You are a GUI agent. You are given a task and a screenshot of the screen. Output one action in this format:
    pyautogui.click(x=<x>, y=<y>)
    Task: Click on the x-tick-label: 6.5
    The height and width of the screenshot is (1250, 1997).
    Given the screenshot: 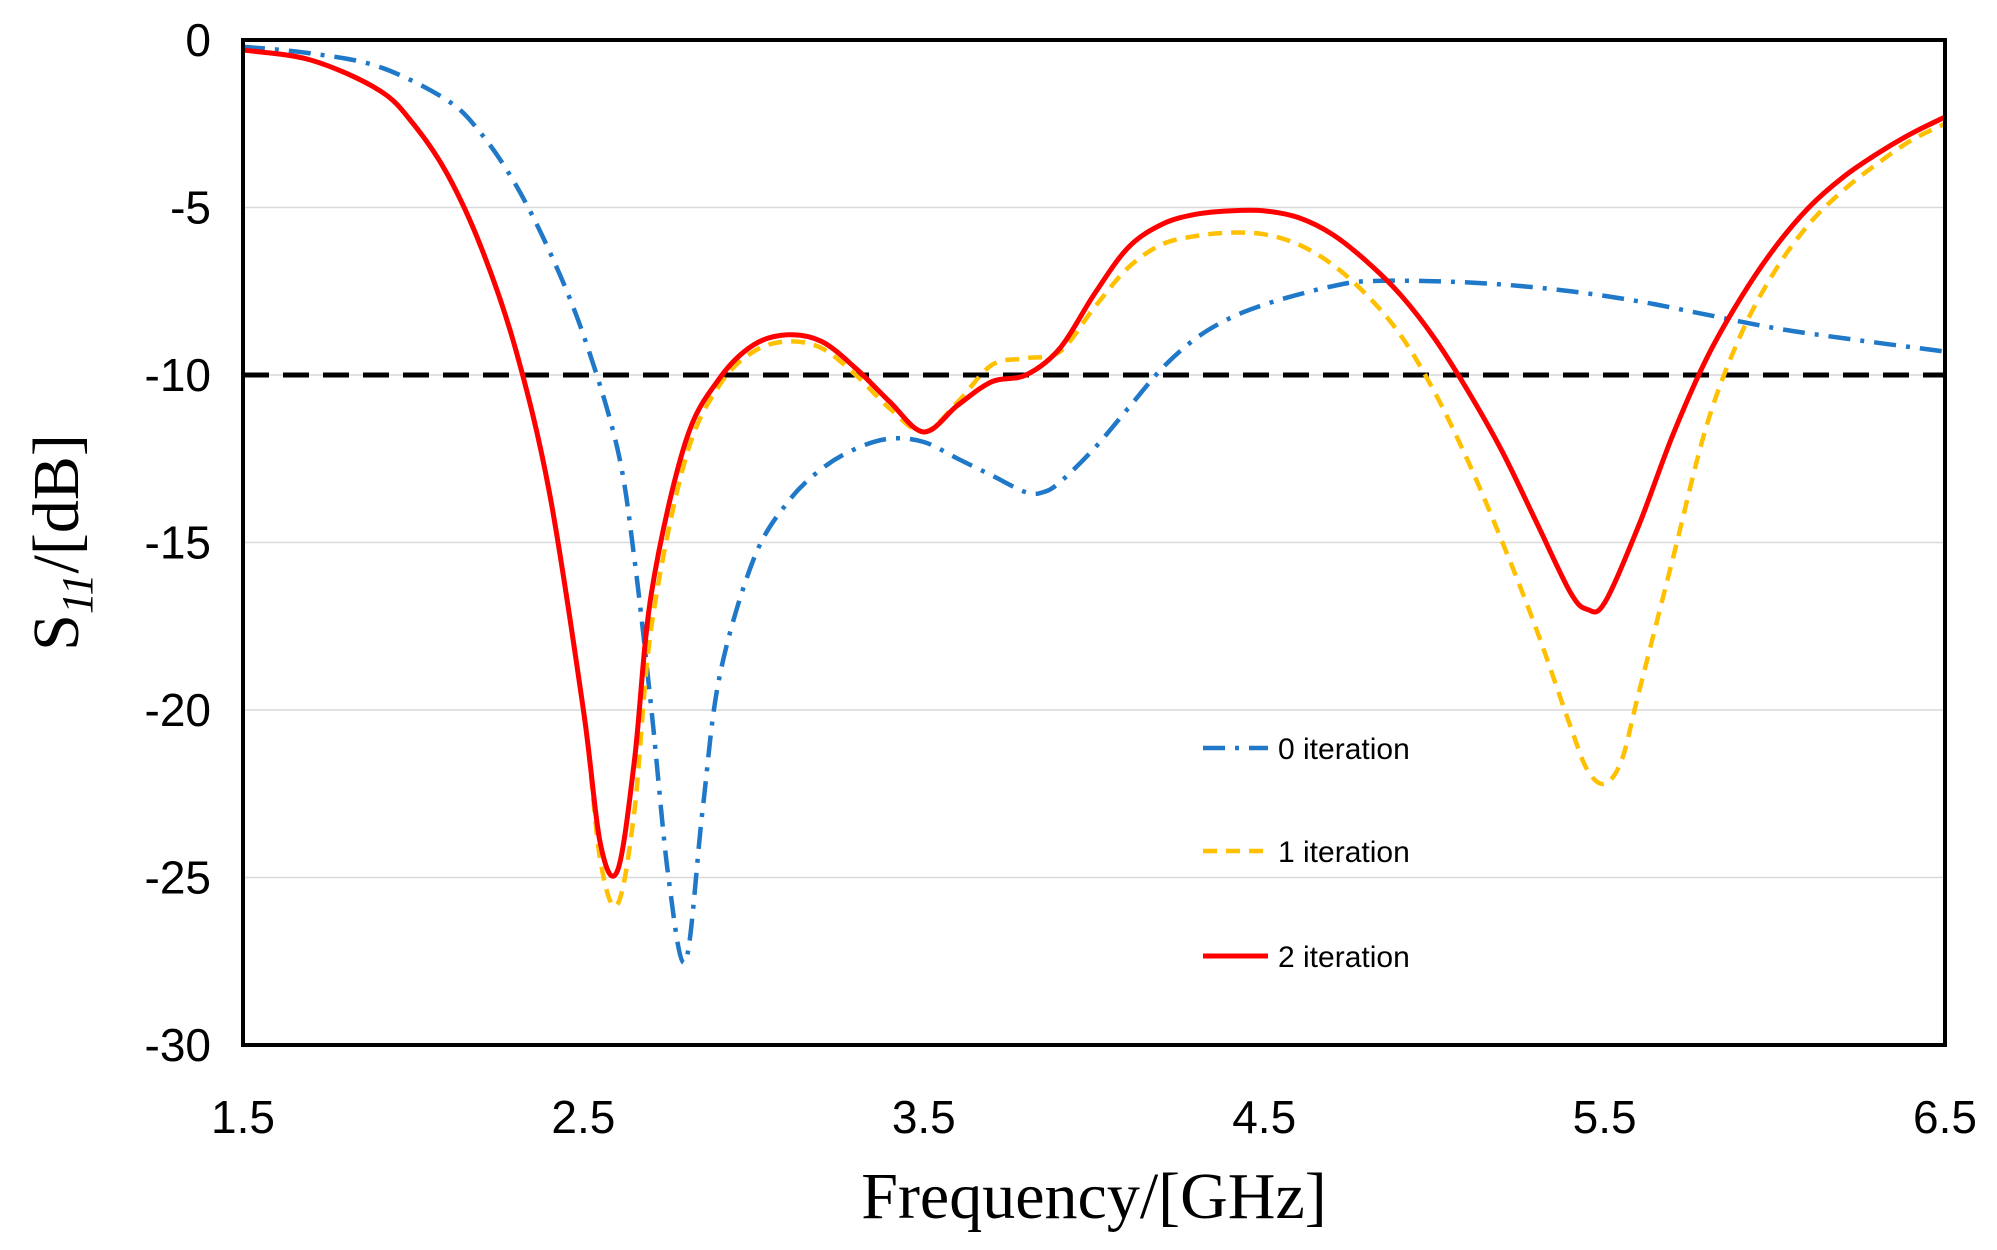 What is the action you would take?
    pyautogui.click(x=1945, y=1117)
    